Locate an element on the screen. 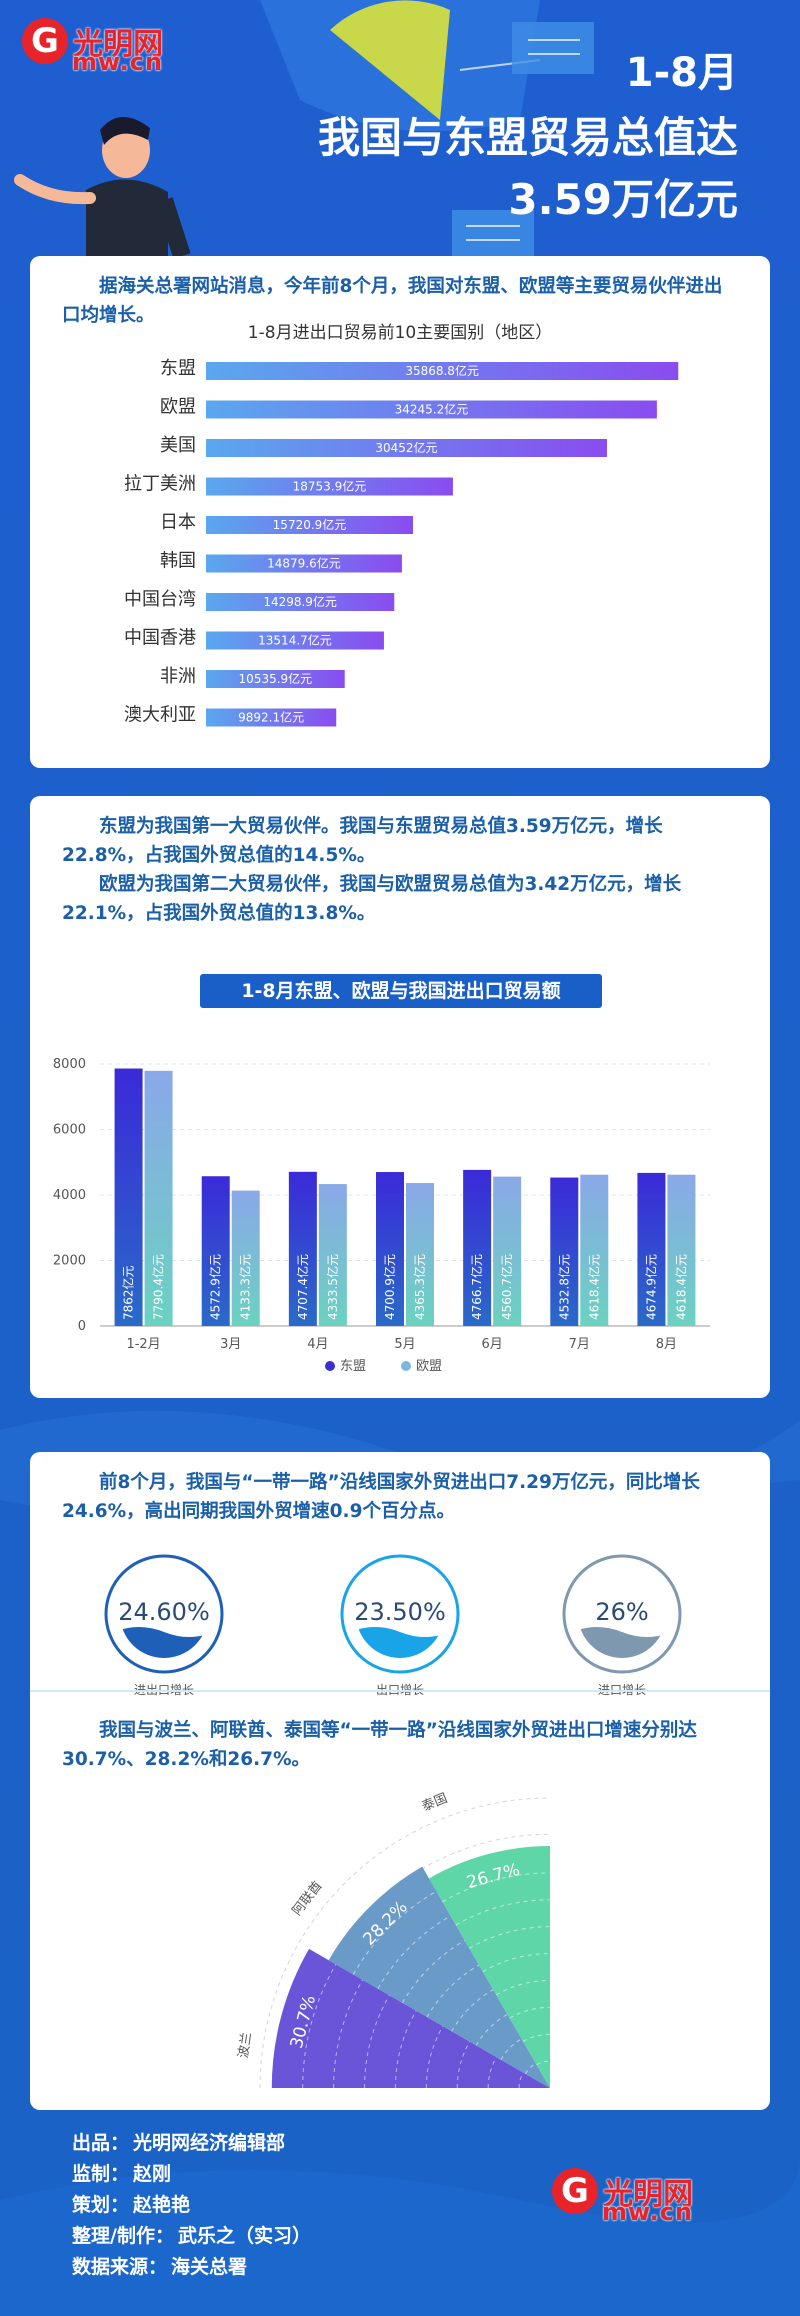  site-logo-bottom: G 光明网 mw.cn is located at coordinates (622, 2197).